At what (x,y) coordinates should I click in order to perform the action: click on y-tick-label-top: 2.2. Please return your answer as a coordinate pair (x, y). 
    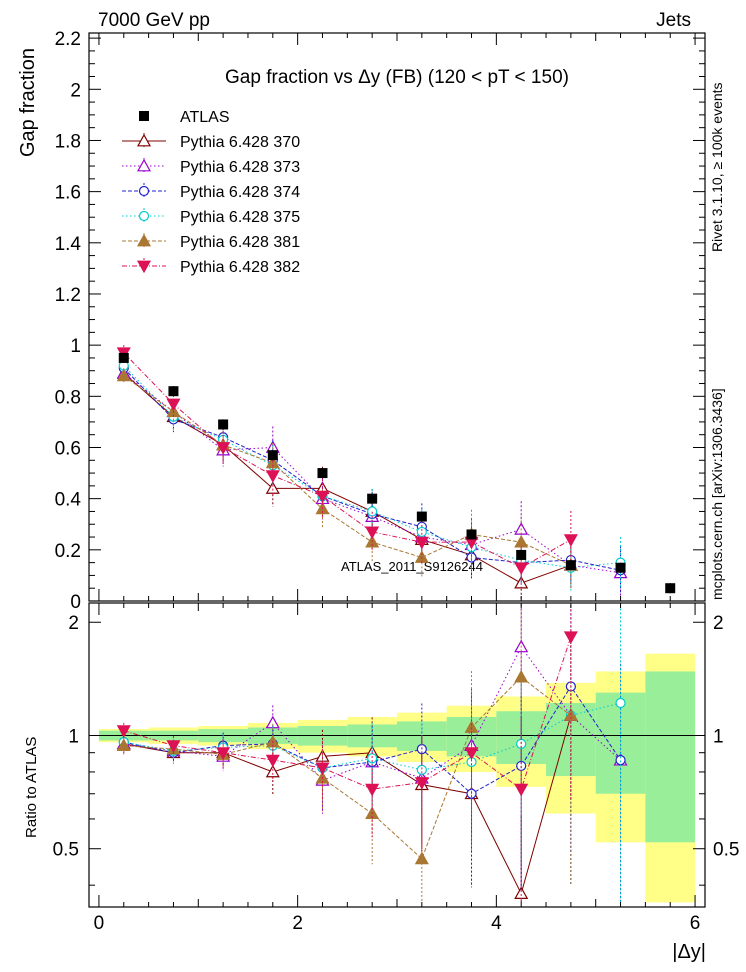
    Looking at the image, I should click on (68, 39).